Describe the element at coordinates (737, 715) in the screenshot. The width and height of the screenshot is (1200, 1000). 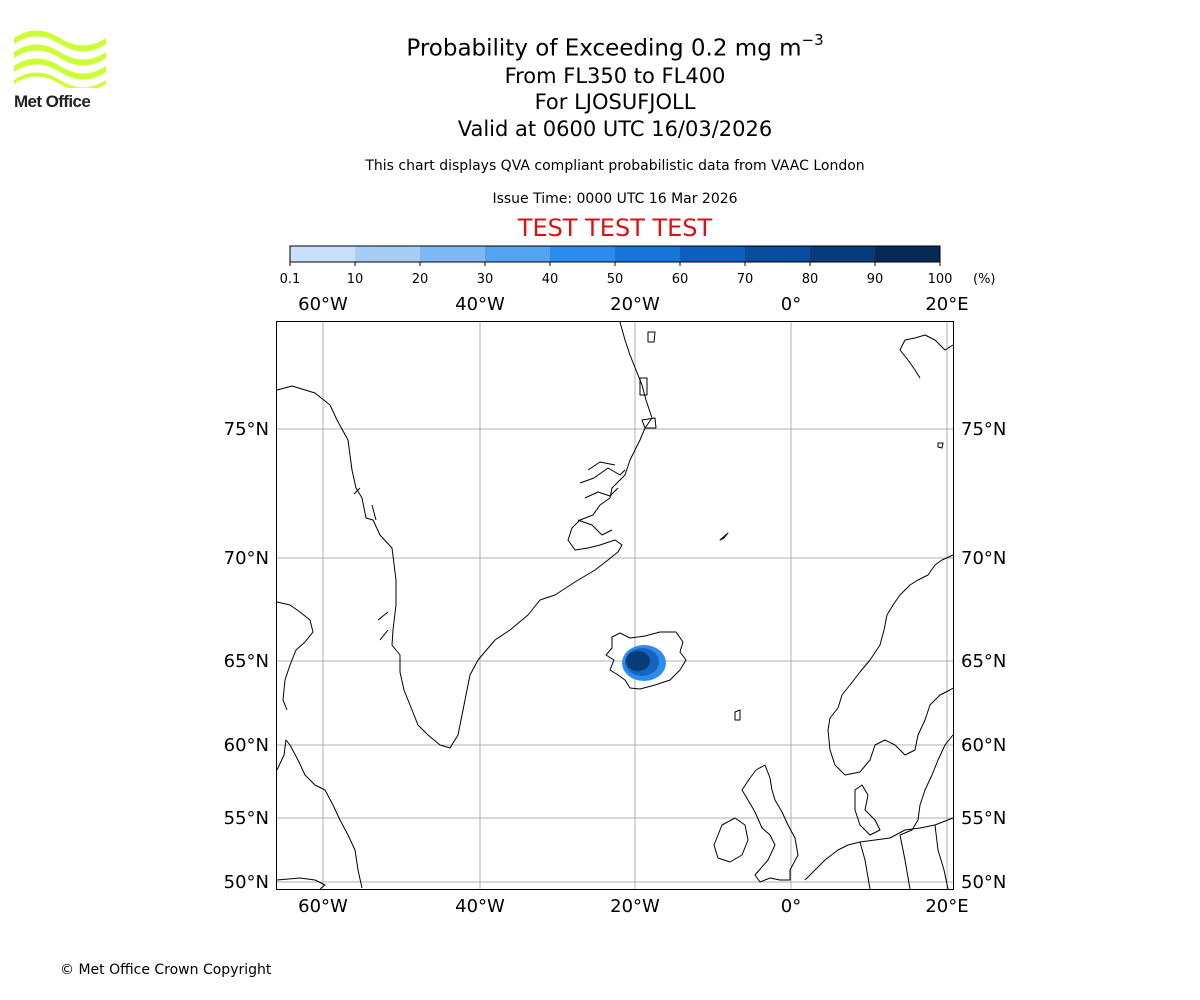
I see `faroe-coast` at that location.